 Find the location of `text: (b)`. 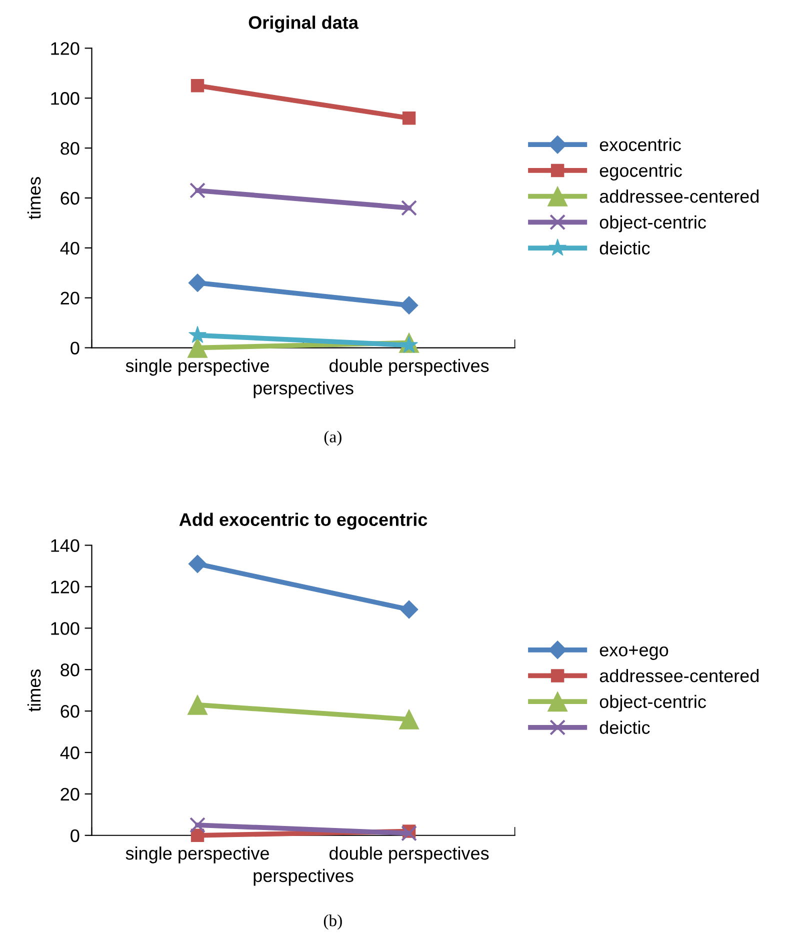

text: (b) is located at coordinates (333, 922).